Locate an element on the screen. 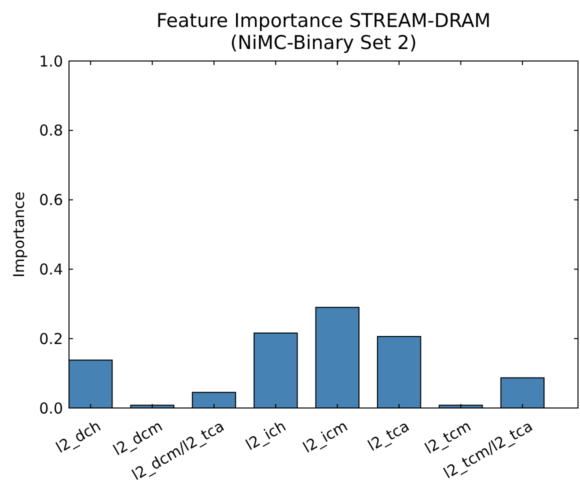 Image resolution: width=580 pixels, height=487 pixels. y-tick-label: 0.8 is located at coordinates (51, 131).